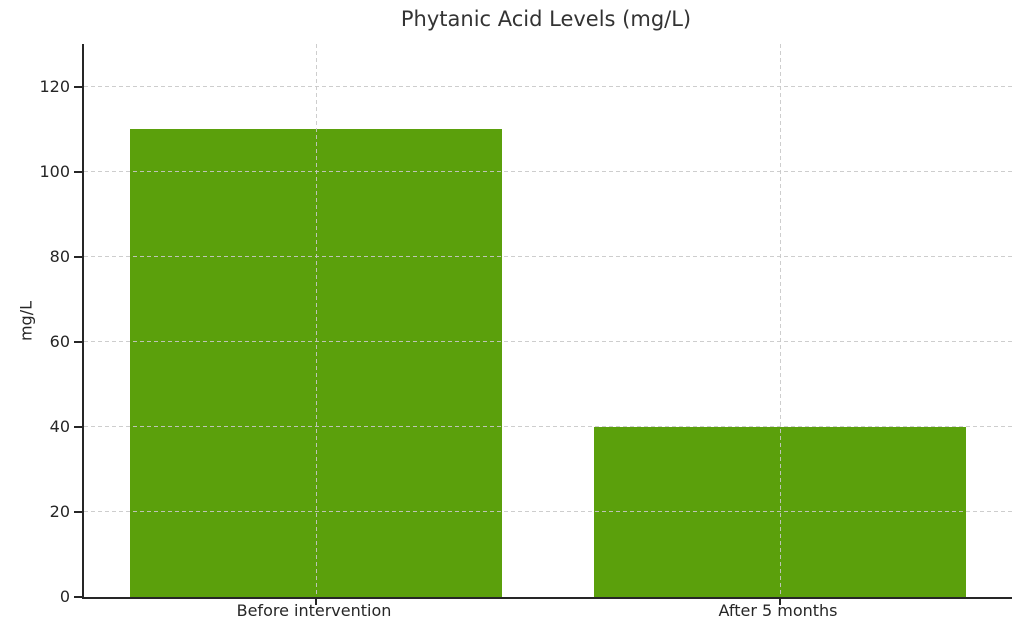  I want to click on y-tick-label: 120, so click(54, 86).